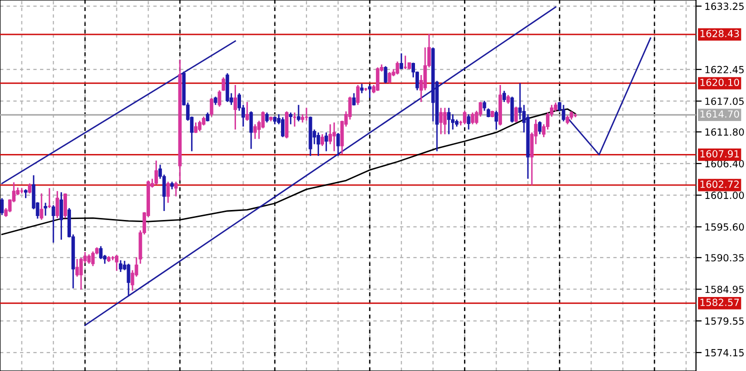 The width and height of the screenshot is (746, 371). What do you see at coordinates (719, 34) in the screenshot?
I see `ref-line-label: 1628.43` at bounding box center [719, 34].